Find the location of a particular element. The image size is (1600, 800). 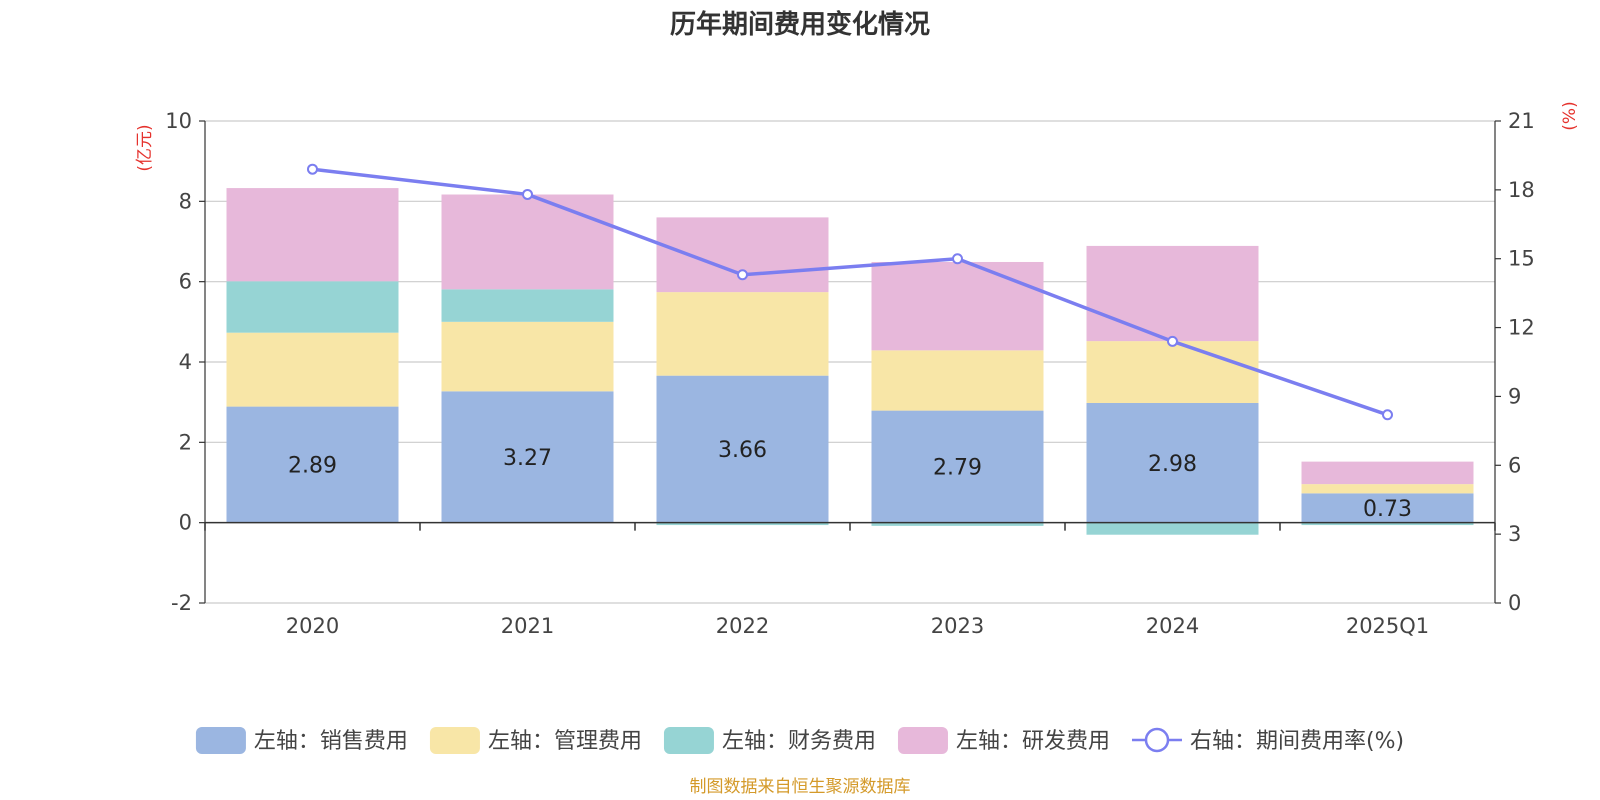

bar-data-label: 2.98 is located at coordinates (1172, 464).